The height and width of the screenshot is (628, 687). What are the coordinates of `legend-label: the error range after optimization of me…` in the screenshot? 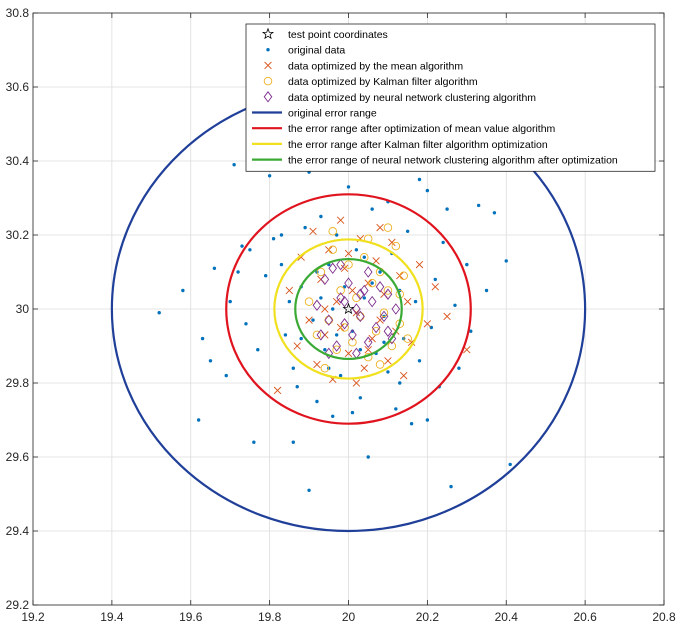 It's located at (422, 129).